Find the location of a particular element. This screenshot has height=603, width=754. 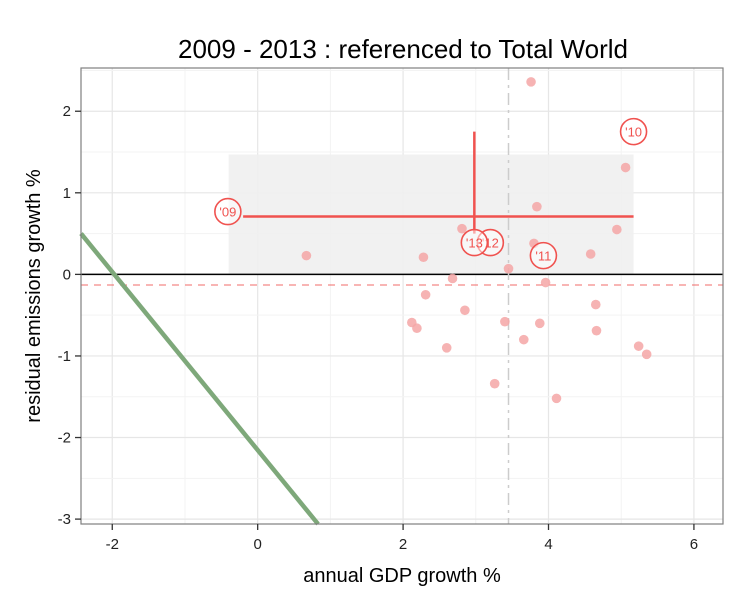

x-tick-label: 6 is located at coordinates (694, 544).